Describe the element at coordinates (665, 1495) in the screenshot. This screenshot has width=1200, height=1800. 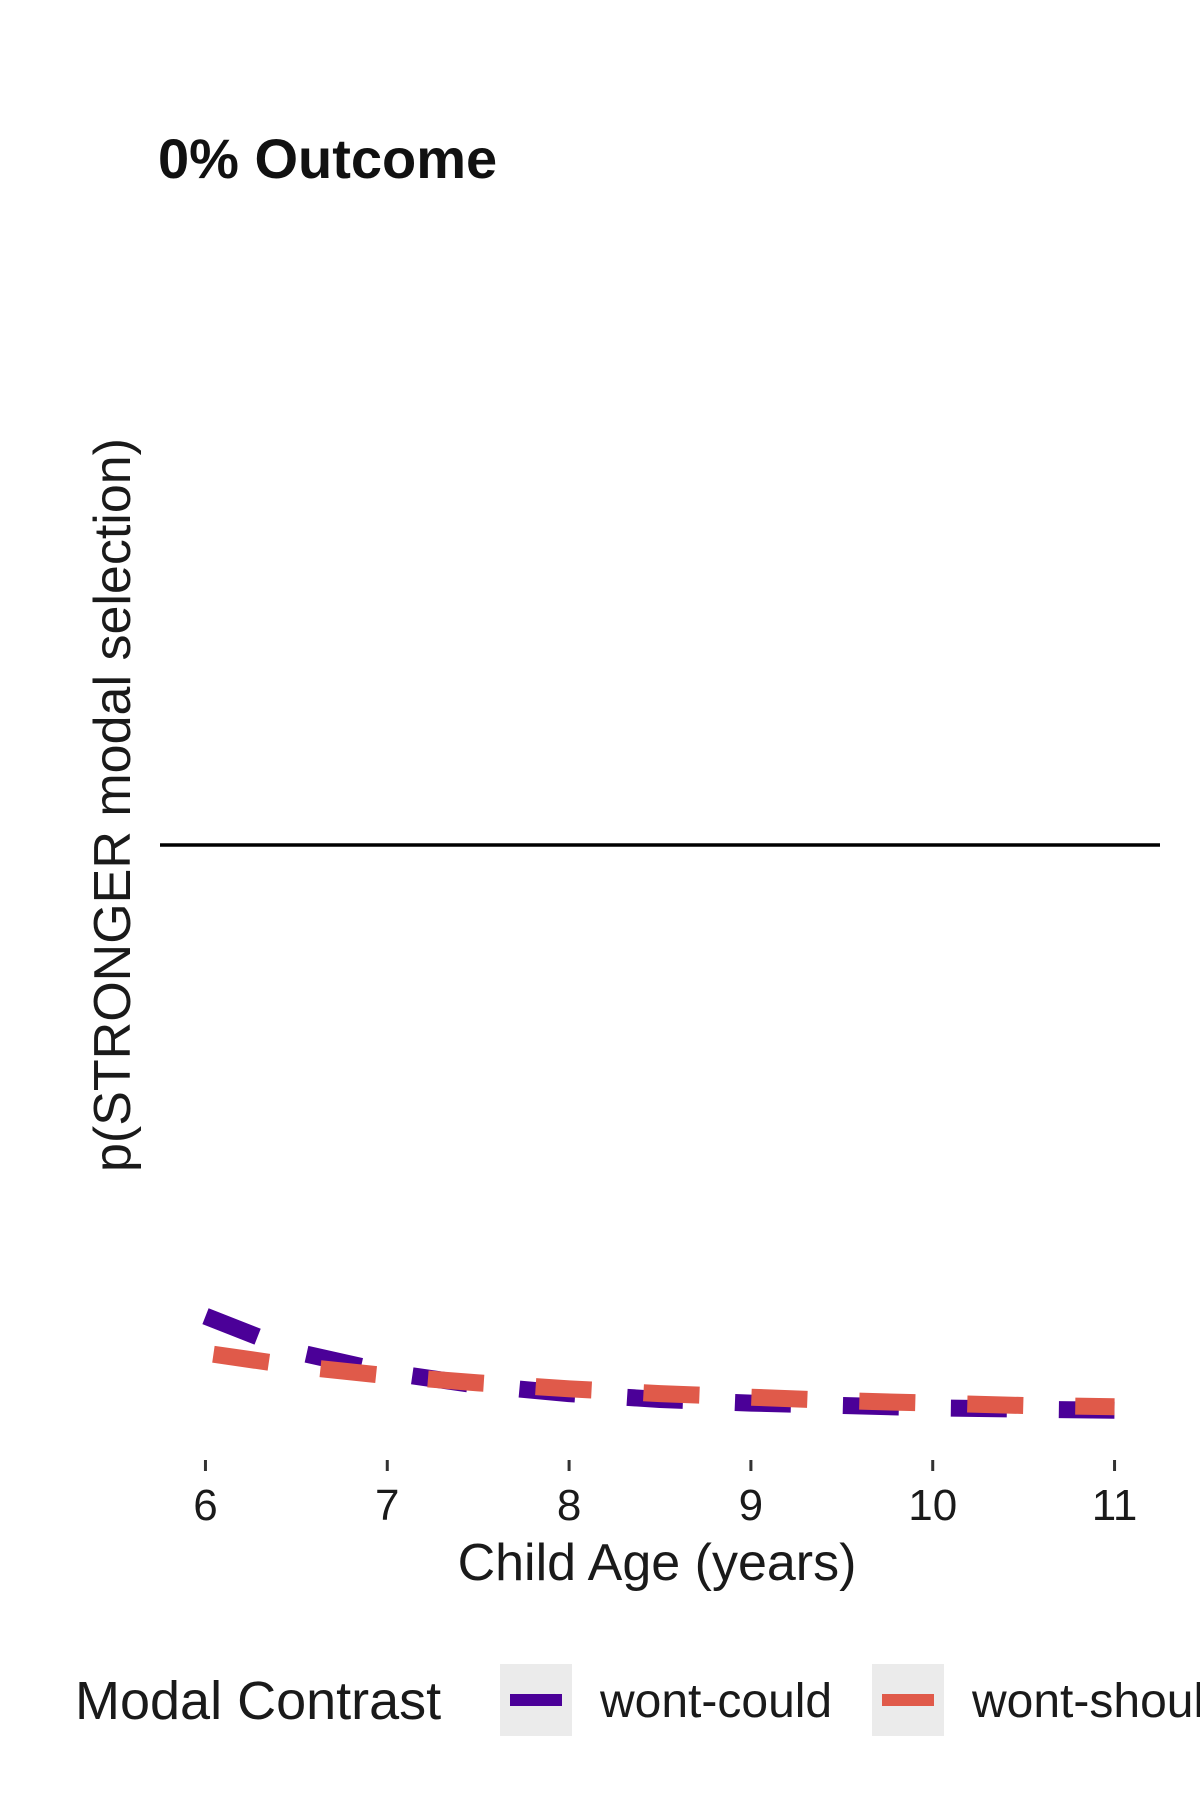
I see `x-axis: 6 7 8 9 10 11` at that location.